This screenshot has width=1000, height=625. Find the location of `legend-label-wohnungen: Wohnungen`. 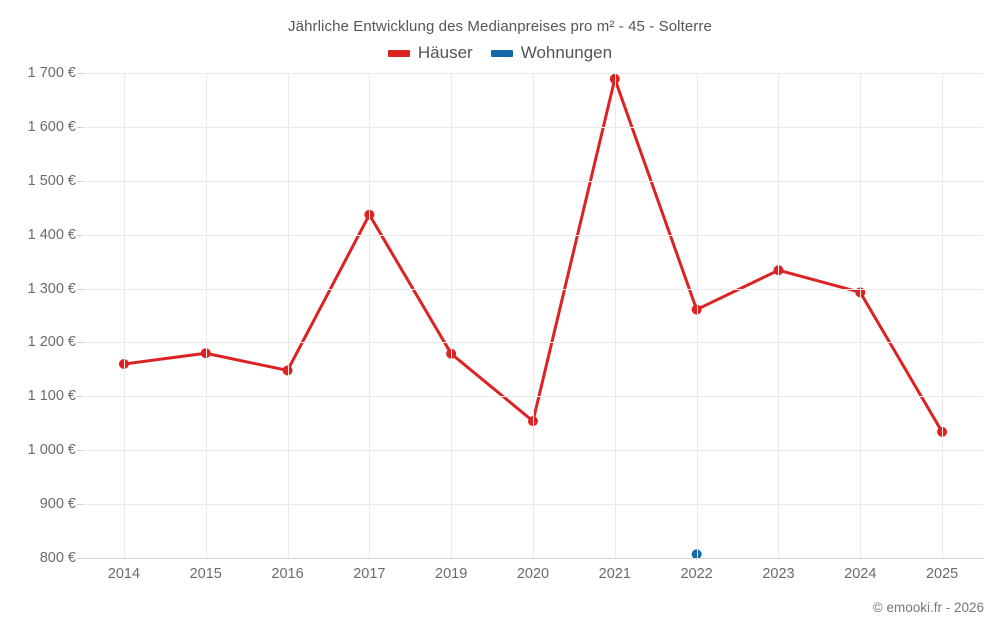

legend-label-wohnungen: Wohnungen is located at coordinates (566, 52).